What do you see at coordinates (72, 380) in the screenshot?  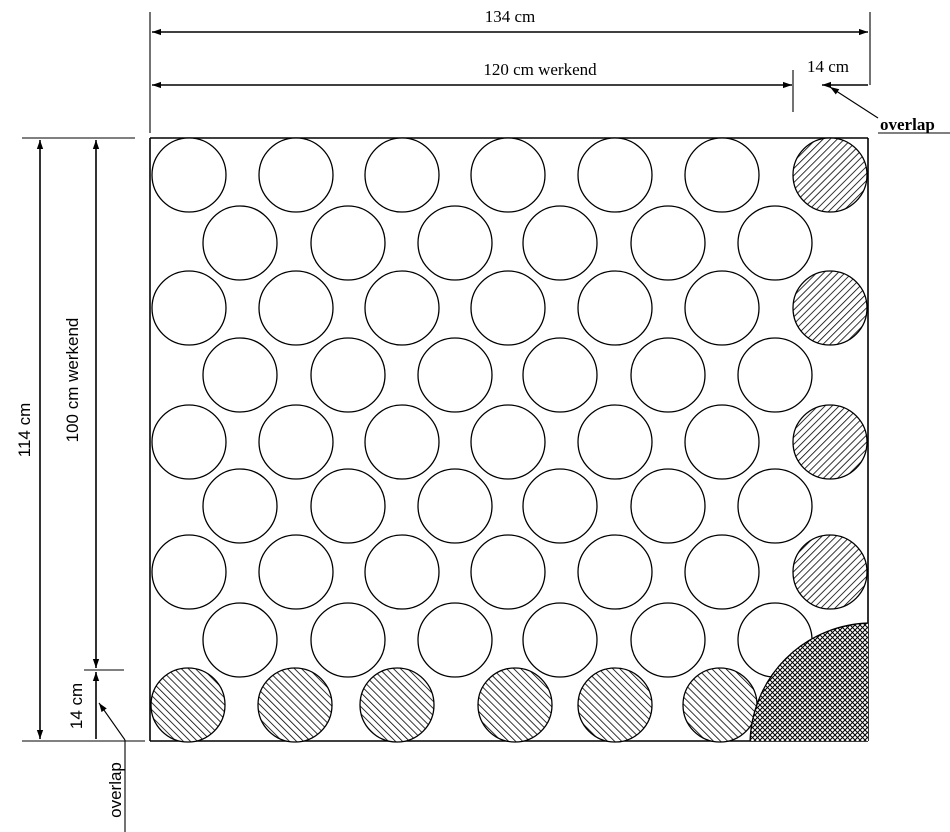 I see `working-height-label: 100 cm werkend` at bounding box center [72, 380].